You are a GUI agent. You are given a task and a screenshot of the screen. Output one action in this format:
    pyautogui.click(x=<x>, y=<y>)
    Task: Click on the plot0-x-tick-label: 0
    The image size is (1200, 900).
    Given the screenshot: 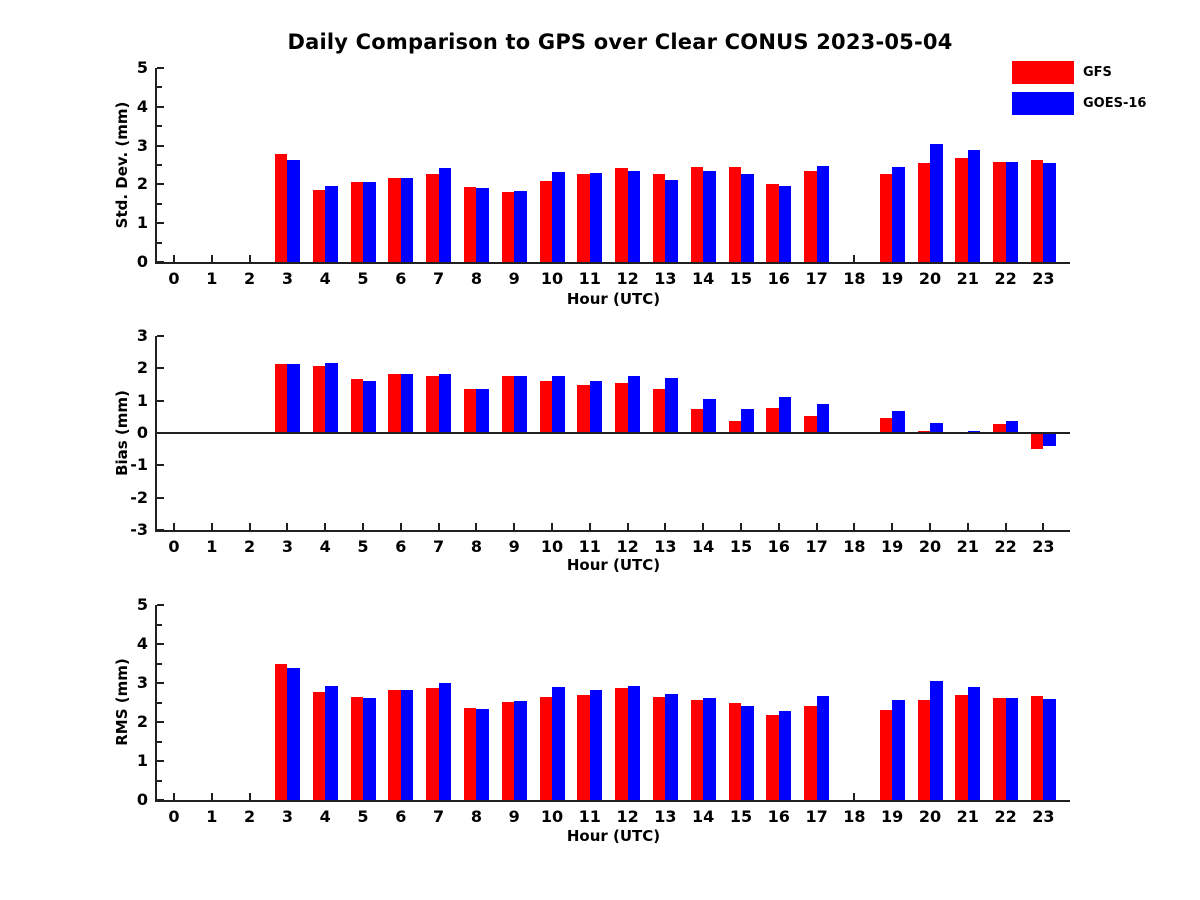 What is the action you would take?
    pyautogui.click(x=174, y=278)
    